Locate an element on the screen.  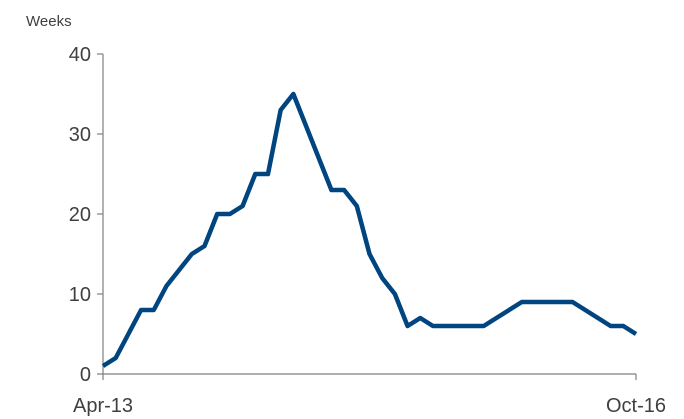
y-tick-label: 0 is located at coordinates (85, 375).